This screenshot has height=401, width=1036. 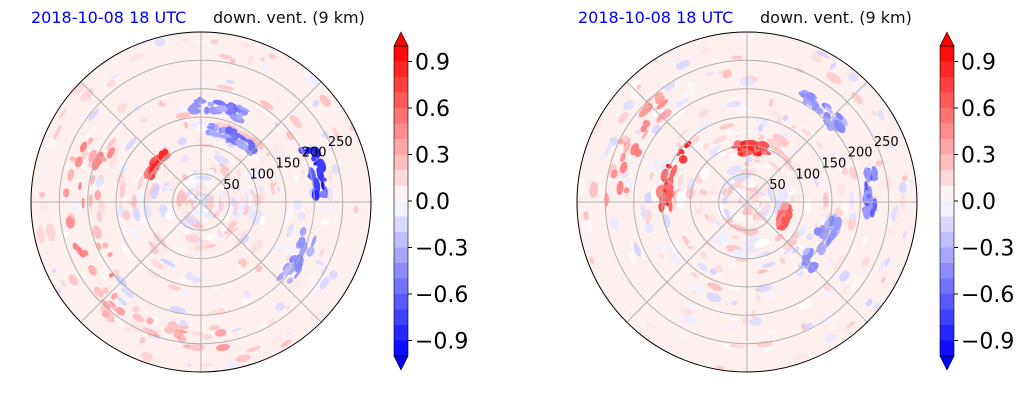 I want to click on chart-title-right: down. vent. (9 km), so click(x=289, y=17).